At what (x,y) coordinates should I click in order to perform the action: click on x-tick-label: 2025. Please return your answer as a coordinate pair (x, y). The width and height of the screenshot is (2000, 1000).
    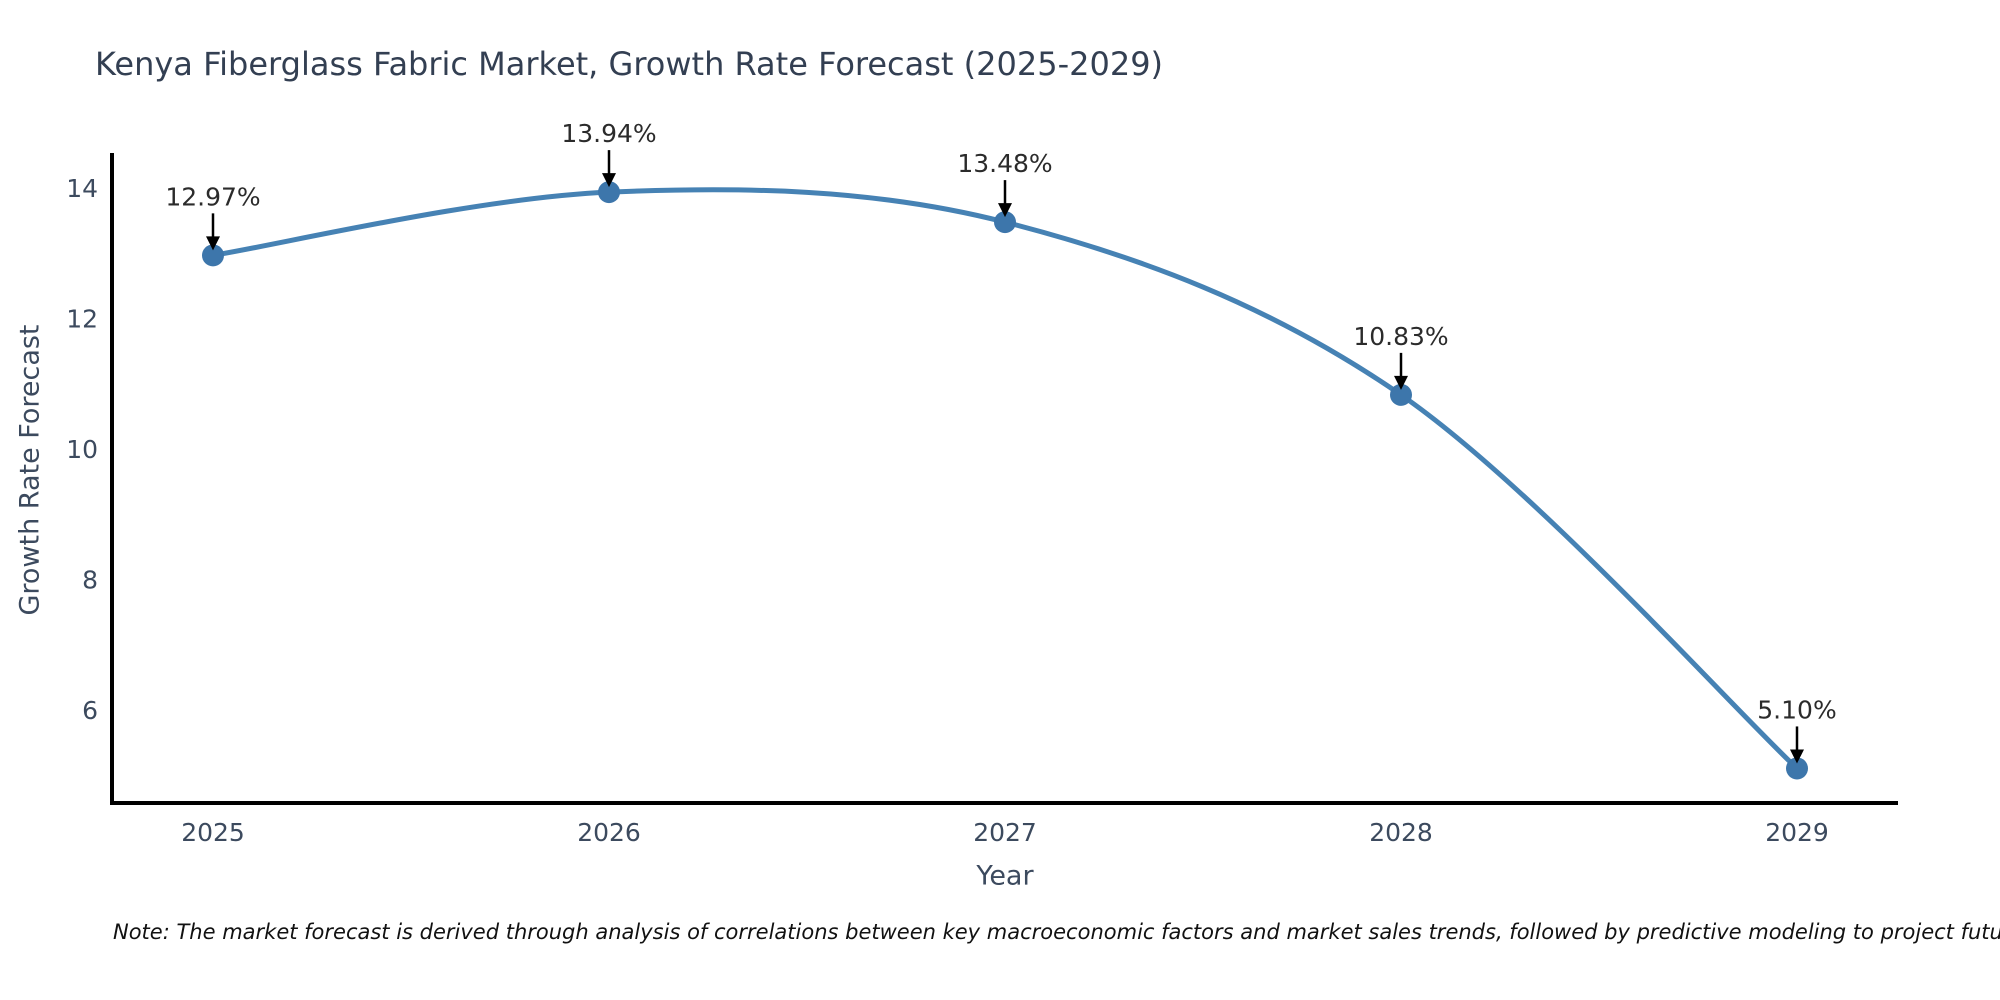
    Looking at the image, I should click on (213, 832).